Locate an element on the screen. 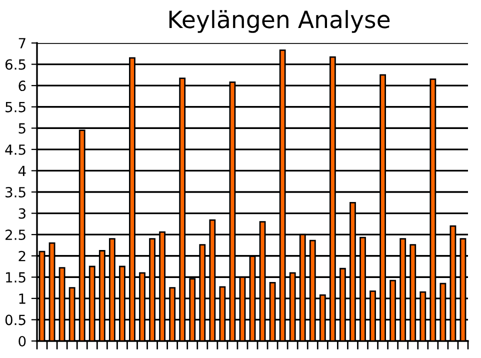 The image size is (481, 358). y-tick-label: 6 is located at coordinates (22, 86).